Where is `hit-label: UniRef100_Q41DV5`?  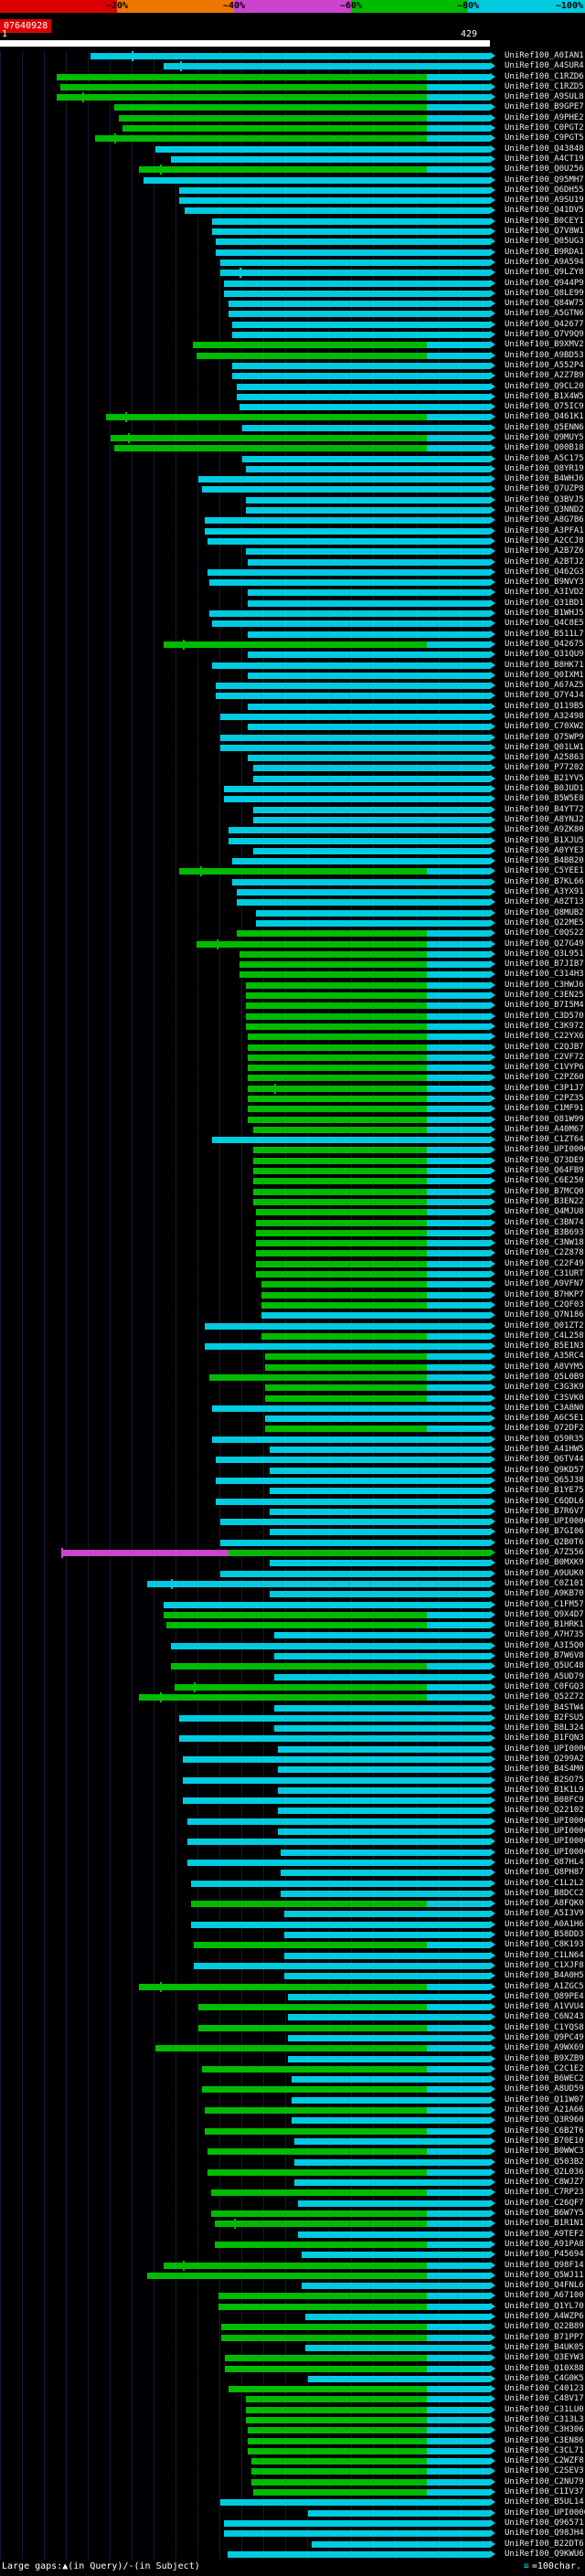
hit-label: UniRef100_Q41DV5 is located at coordinates (544, 211).